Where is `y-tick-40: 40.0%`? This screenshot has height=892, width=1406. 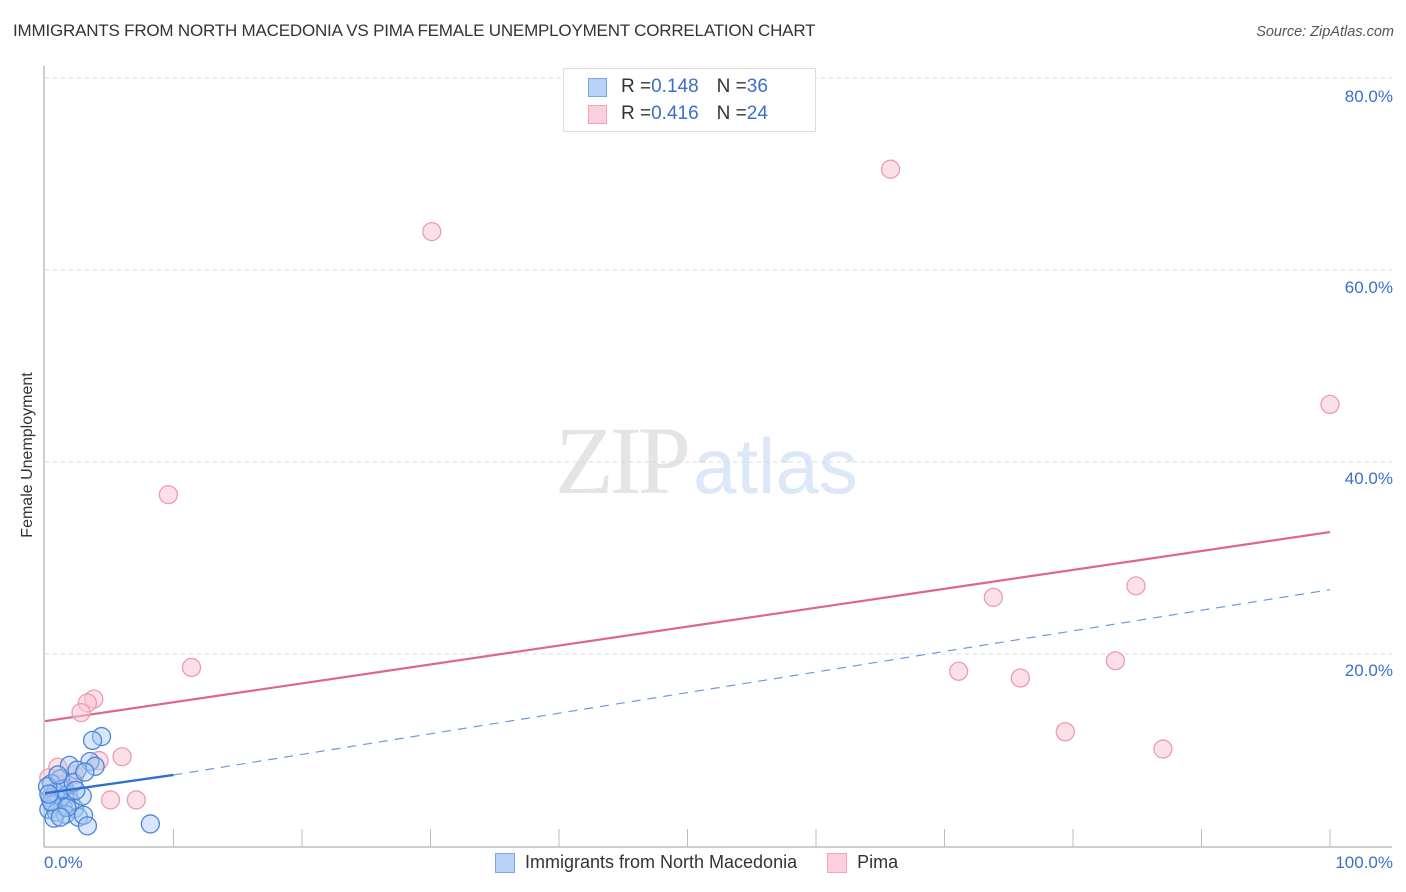
y-tick-40: 40.0% is located at coordinates (1368, 478).